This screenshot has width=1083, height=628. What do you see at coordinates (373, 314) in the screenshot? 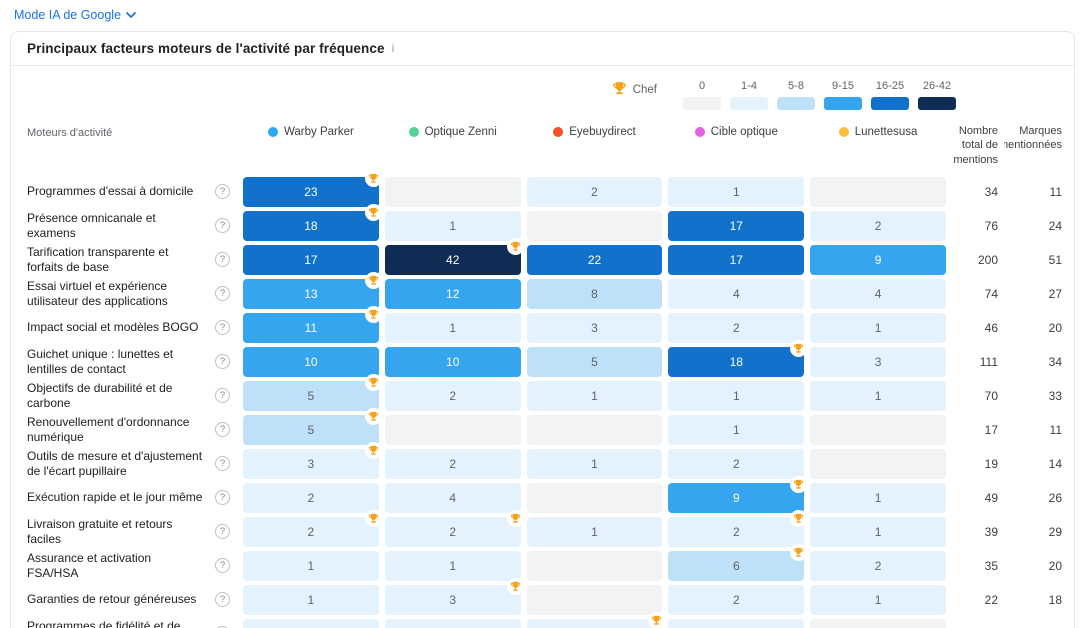
I see `leader-trophy-icon` at bounding box center [373, 314].